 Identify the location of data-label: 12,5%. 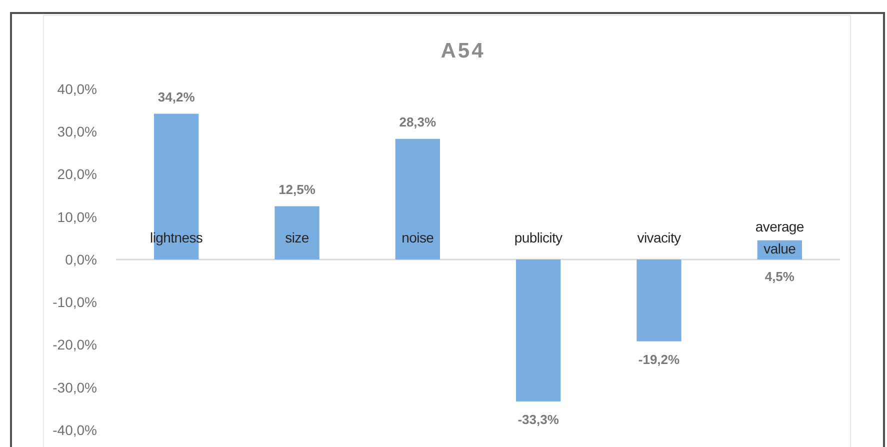
(297, 189).